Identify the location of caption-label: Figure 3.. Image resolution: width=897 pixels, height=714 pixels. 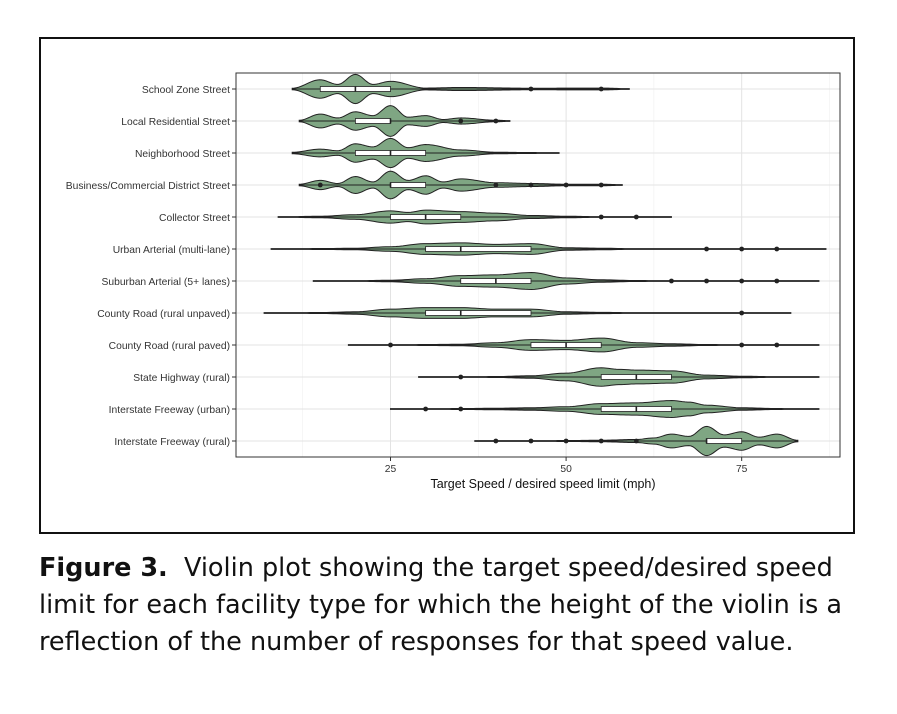
(103, 568).